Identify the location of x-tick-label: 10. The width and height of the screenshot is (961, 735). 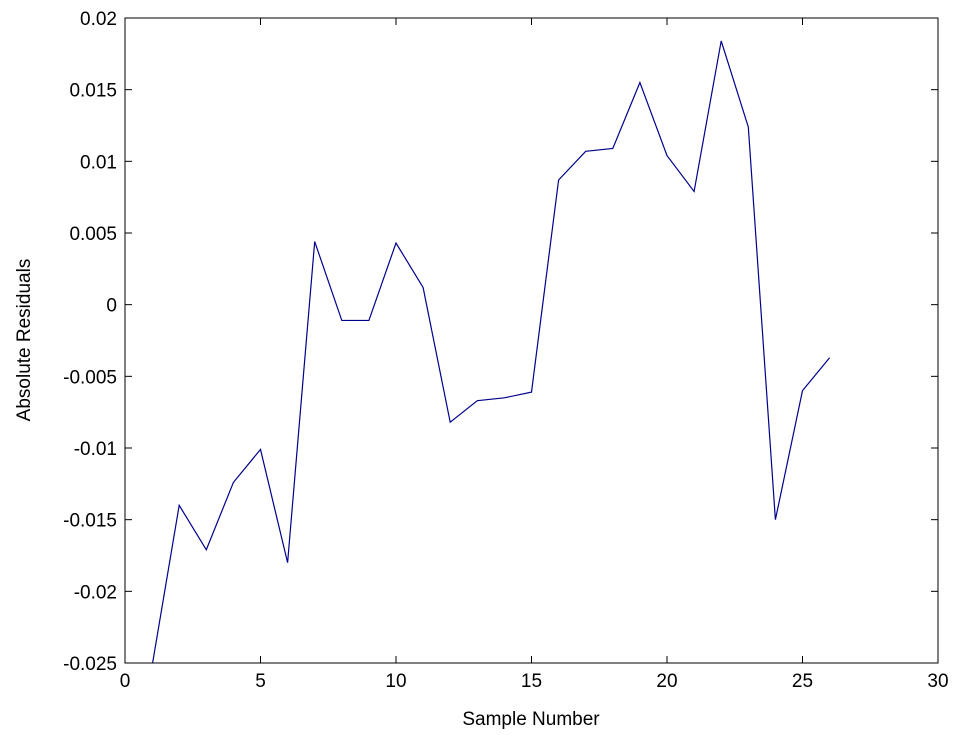
(395, 681).